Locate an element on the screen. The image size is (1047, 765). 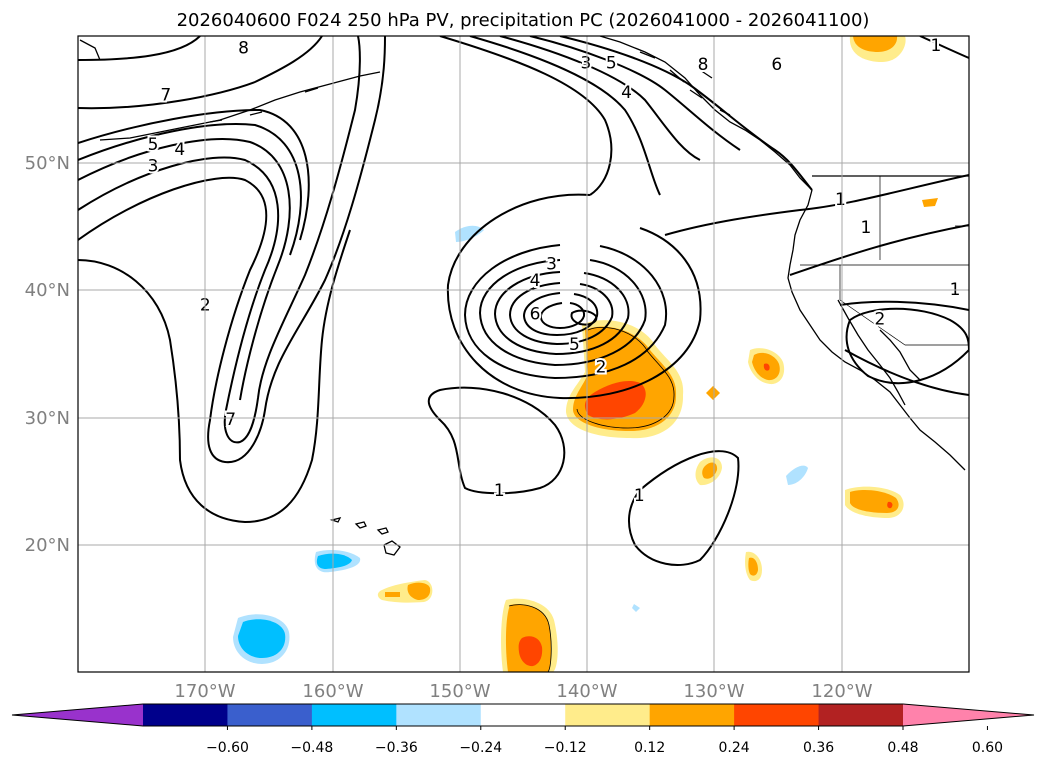
colorbar-cells is located at coordinates (523, 715).